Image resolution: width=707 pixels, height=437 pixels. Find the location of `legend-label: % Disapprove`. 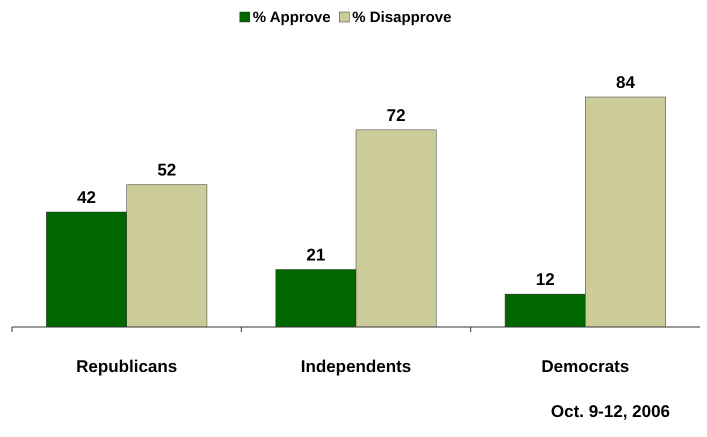

legend-label: % Disapprove is located at coordinates (402, 17).